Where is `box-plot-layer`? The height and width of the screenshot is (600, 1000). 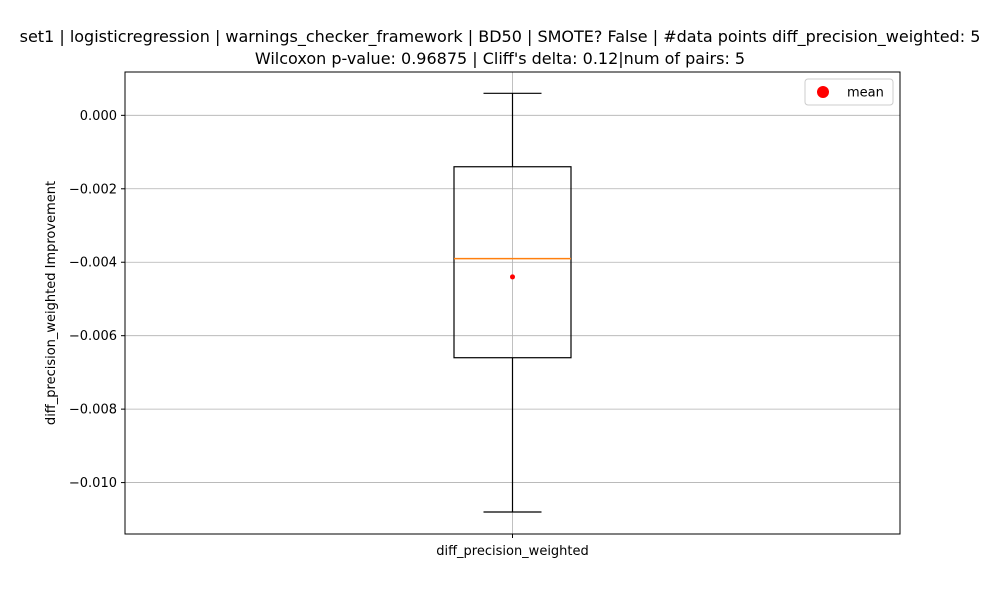
box-plot-layer is located at coordinates (512, 302).